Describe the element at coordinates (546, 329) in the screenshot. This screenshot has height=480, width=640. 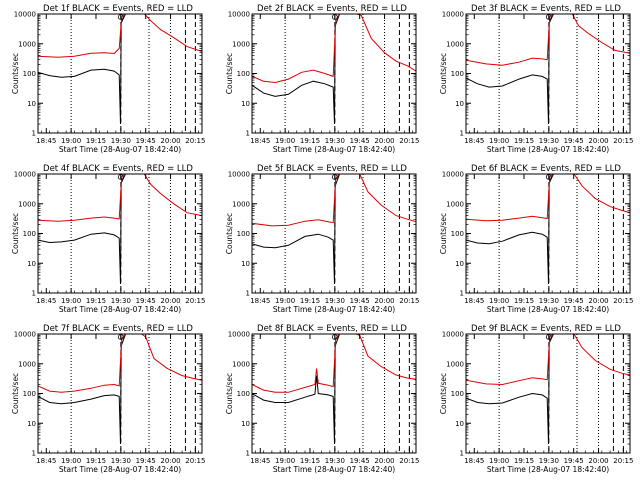
I see `panel-title: Det 9f BLACK = Events, RED = LLD` at that location.